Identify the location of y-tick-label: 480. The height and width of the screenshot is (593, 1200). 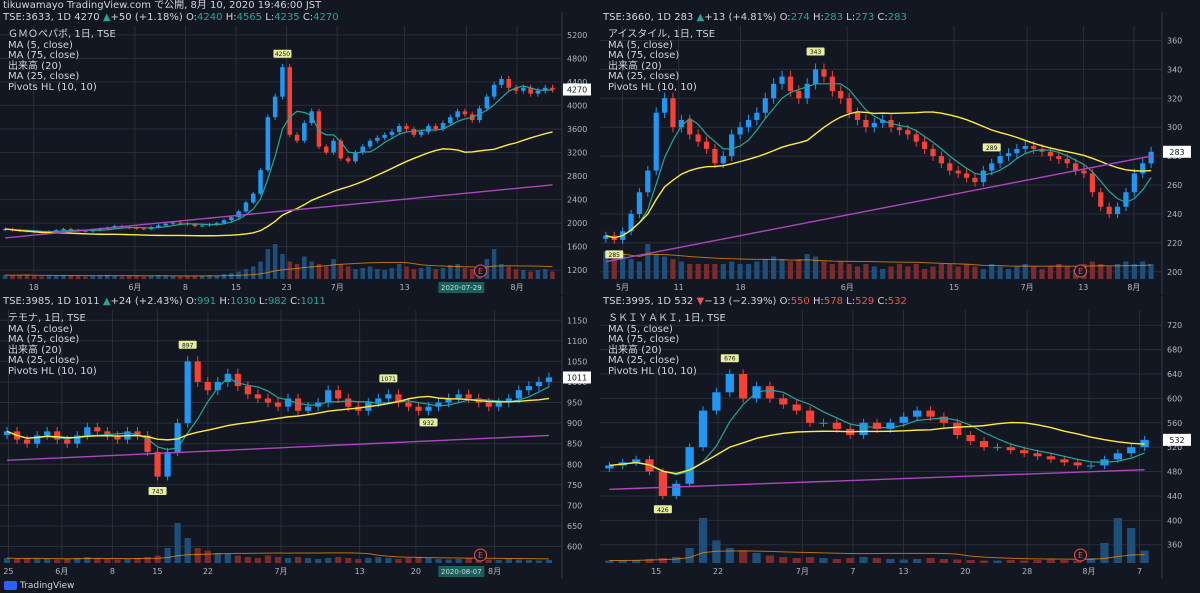
(1174, 472).